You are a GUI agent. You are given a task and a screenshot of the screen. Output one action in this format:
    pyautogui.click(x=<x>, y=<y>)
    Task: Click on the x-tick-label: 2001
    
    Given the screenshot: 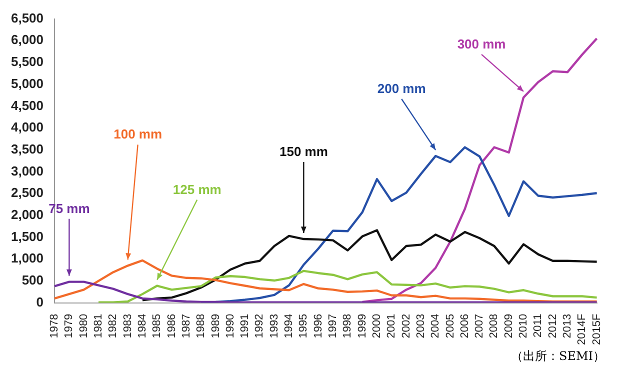 What is the action you would take?
    pyautogui.click(x=392, y=326)
    